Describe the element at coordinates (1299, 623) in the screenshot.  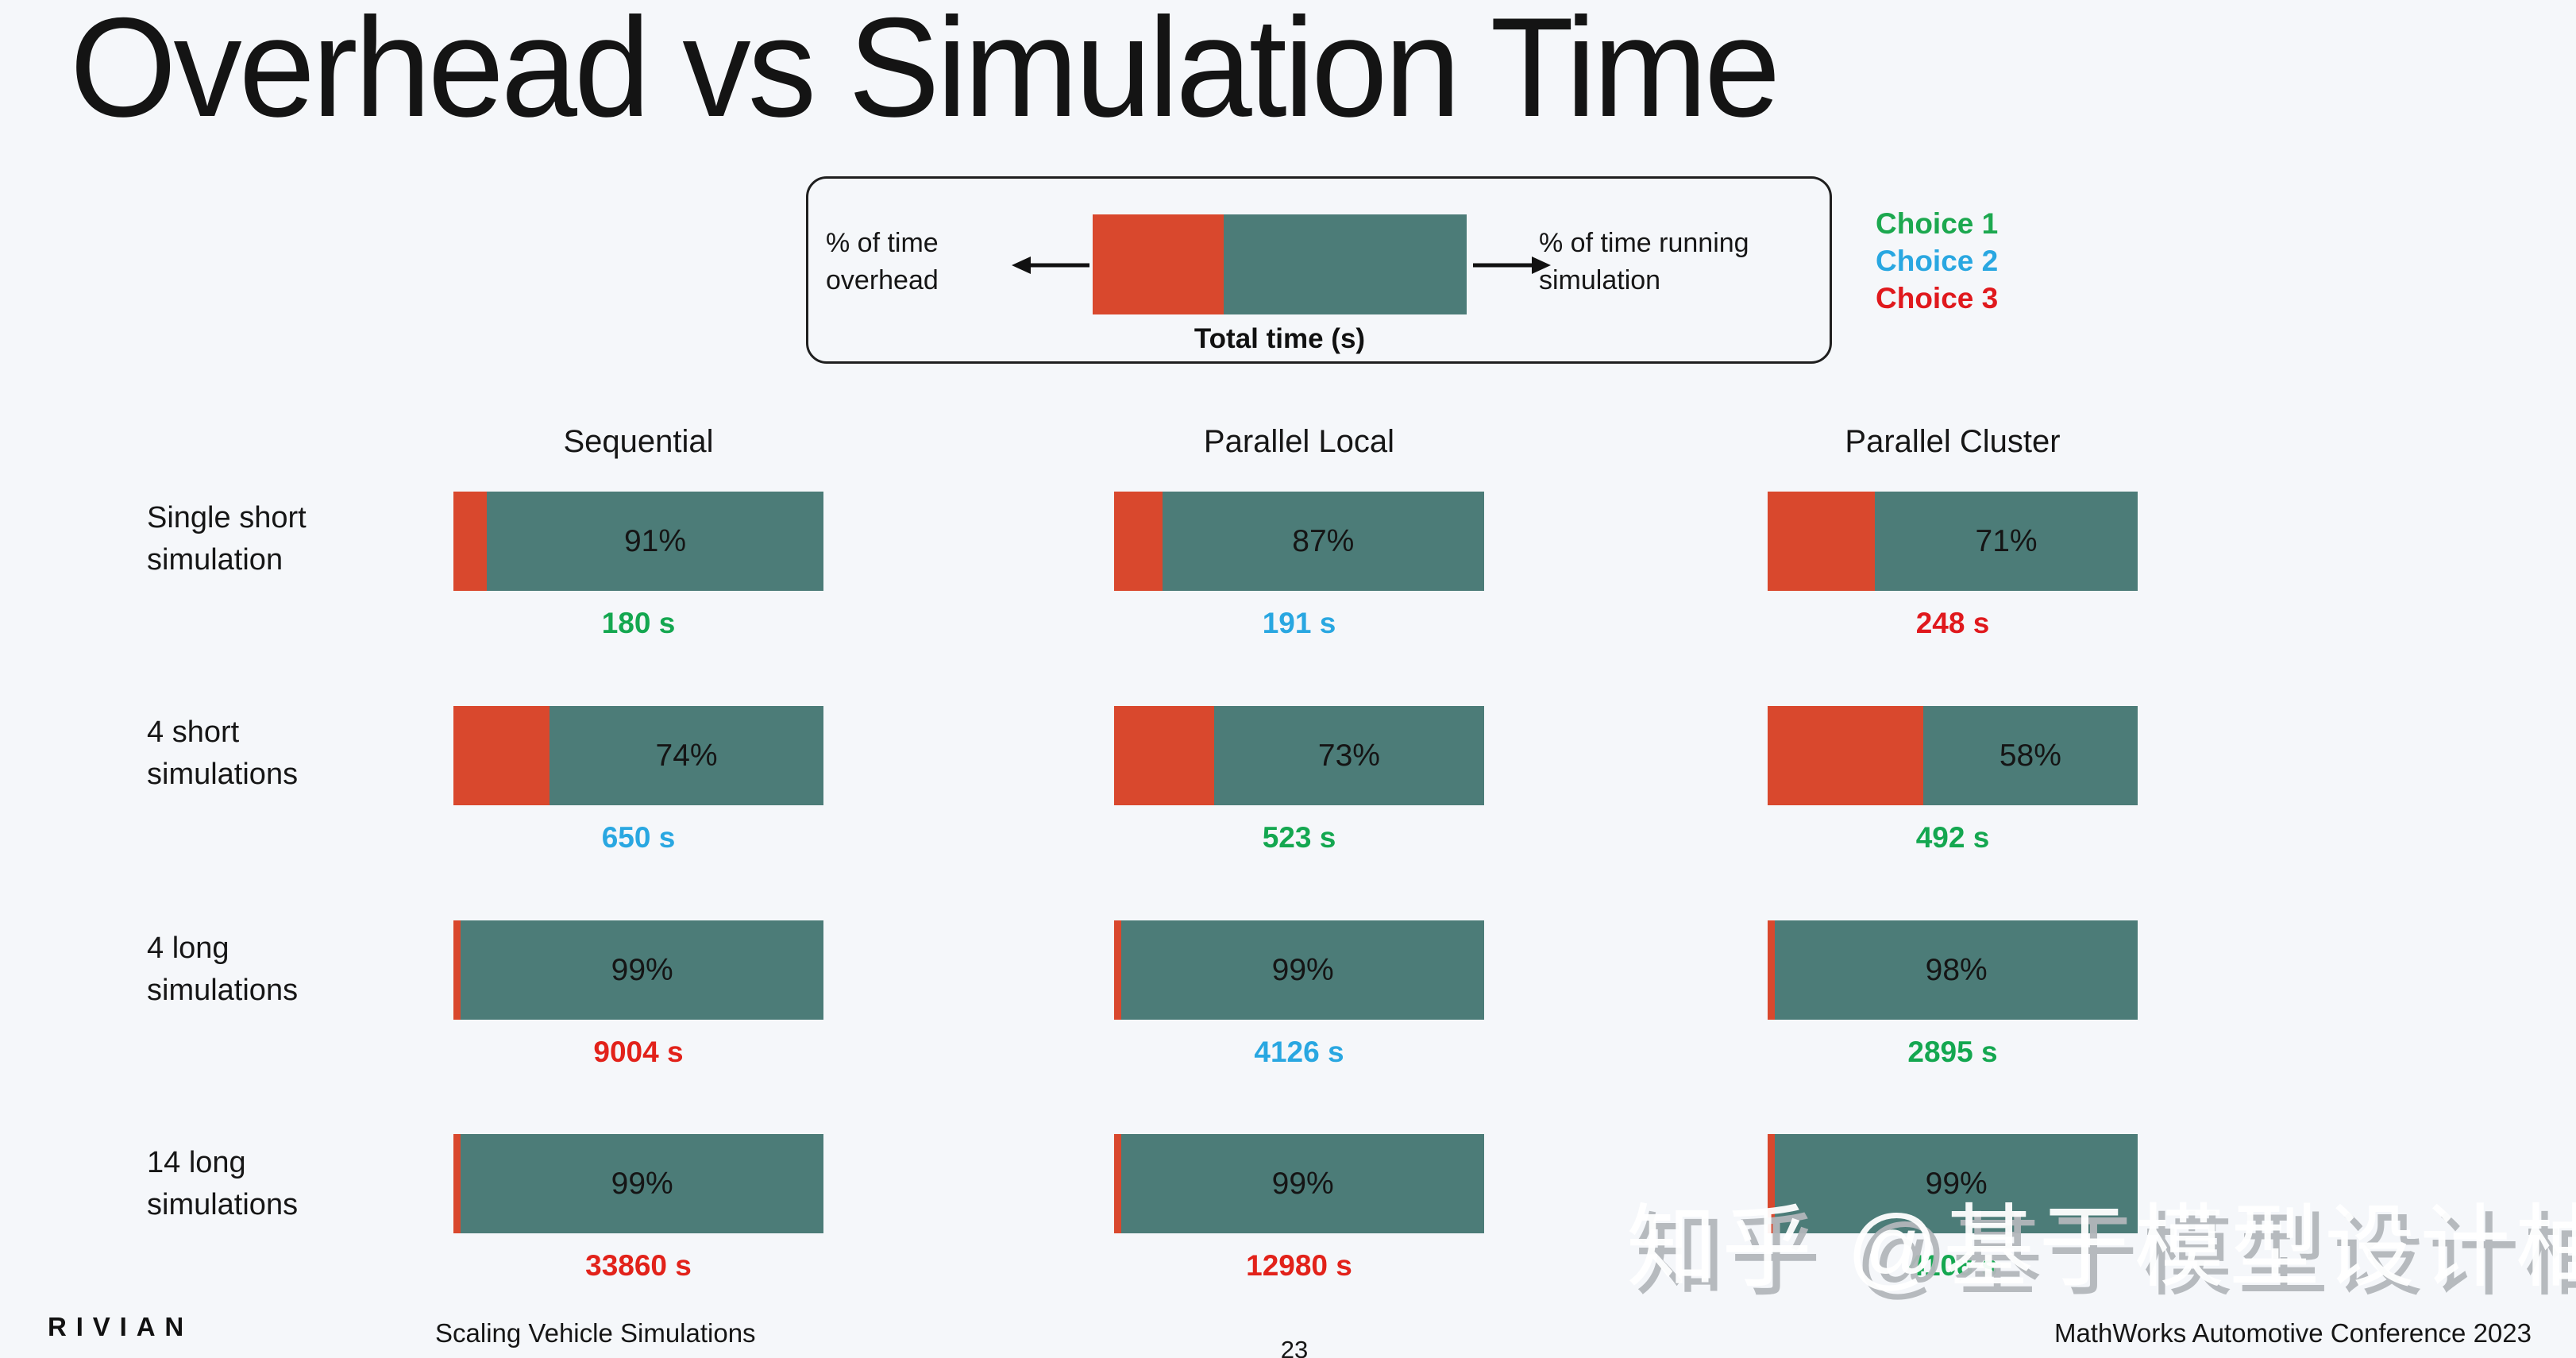
I see `total-time-label: 191 s` at that location.